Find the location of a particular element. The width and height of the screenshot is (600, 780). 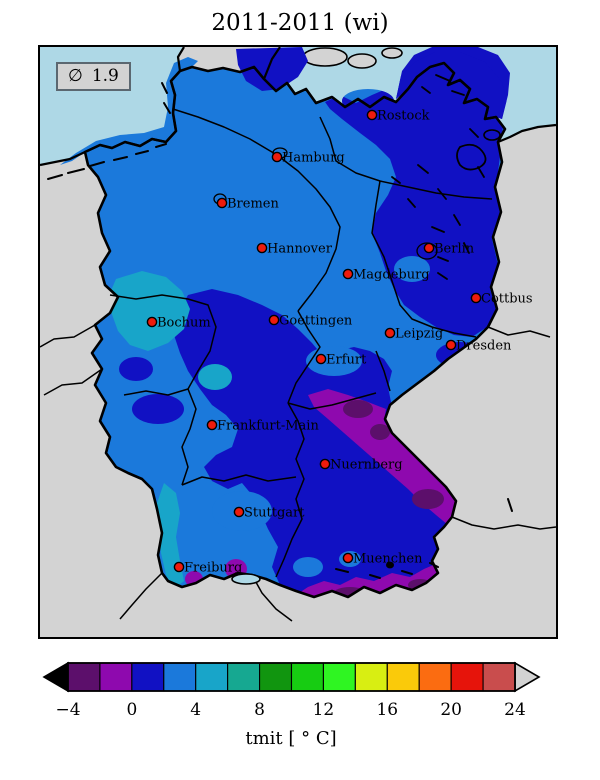

colorbar-tick-label: −4 is located at coordinates (67, 710).